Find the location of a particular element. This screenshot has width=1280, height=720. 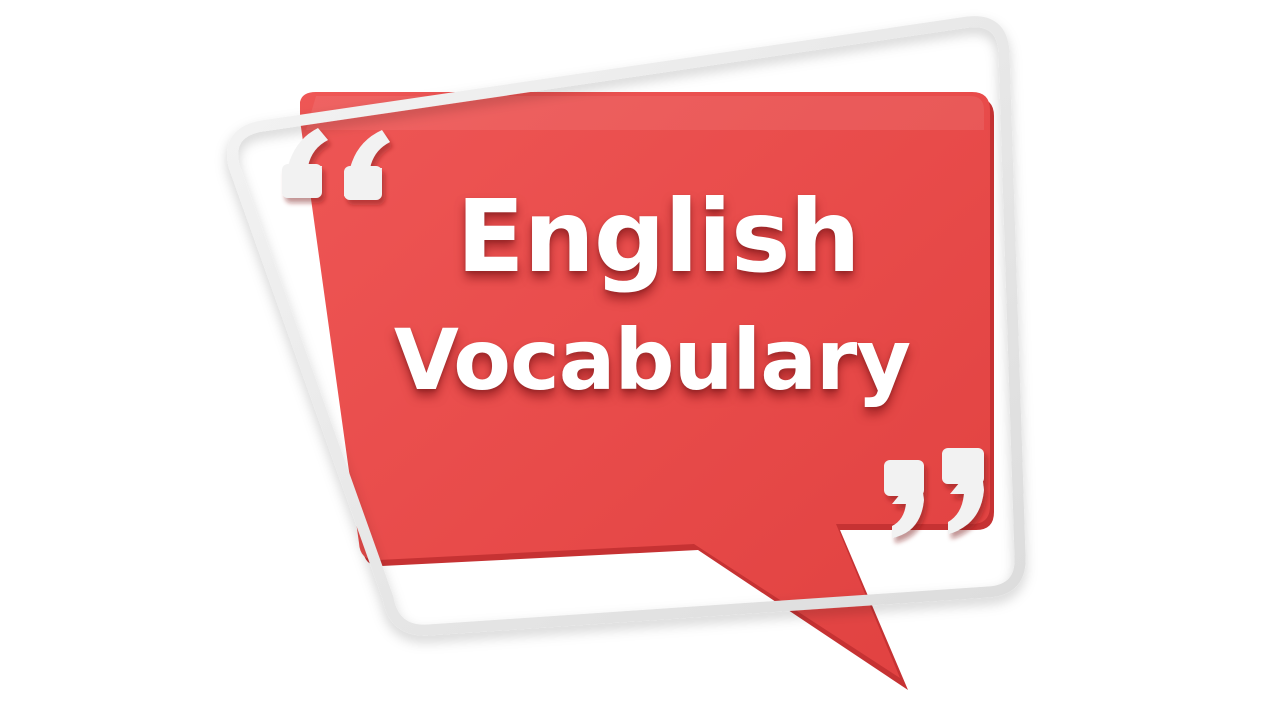

speech-bubble-highlight is located at coordinates (645, 113).